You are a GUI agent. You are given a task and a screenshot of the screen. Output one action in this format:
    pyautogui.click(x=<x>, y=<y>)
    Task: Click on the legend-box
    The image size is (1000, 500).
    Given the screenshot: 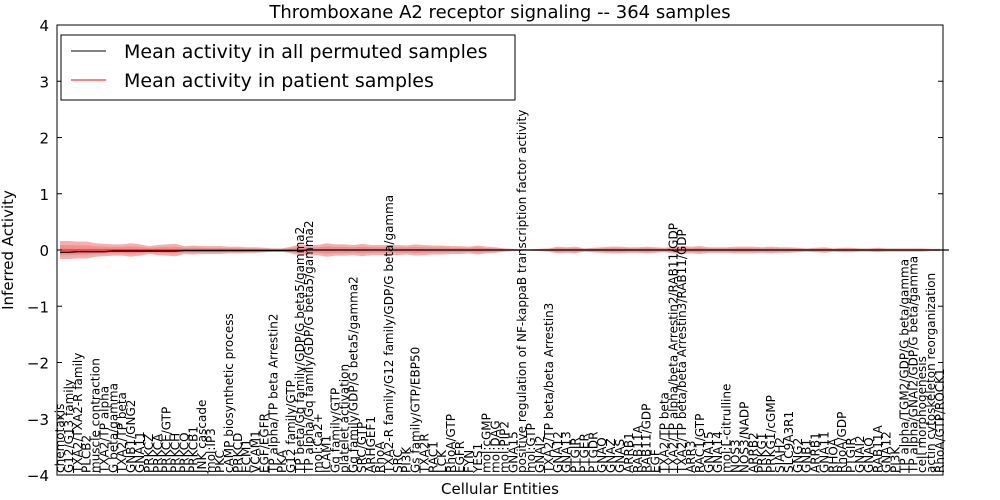 What is the action you would take?
    pyautogui.click(x=288, y=67)
    